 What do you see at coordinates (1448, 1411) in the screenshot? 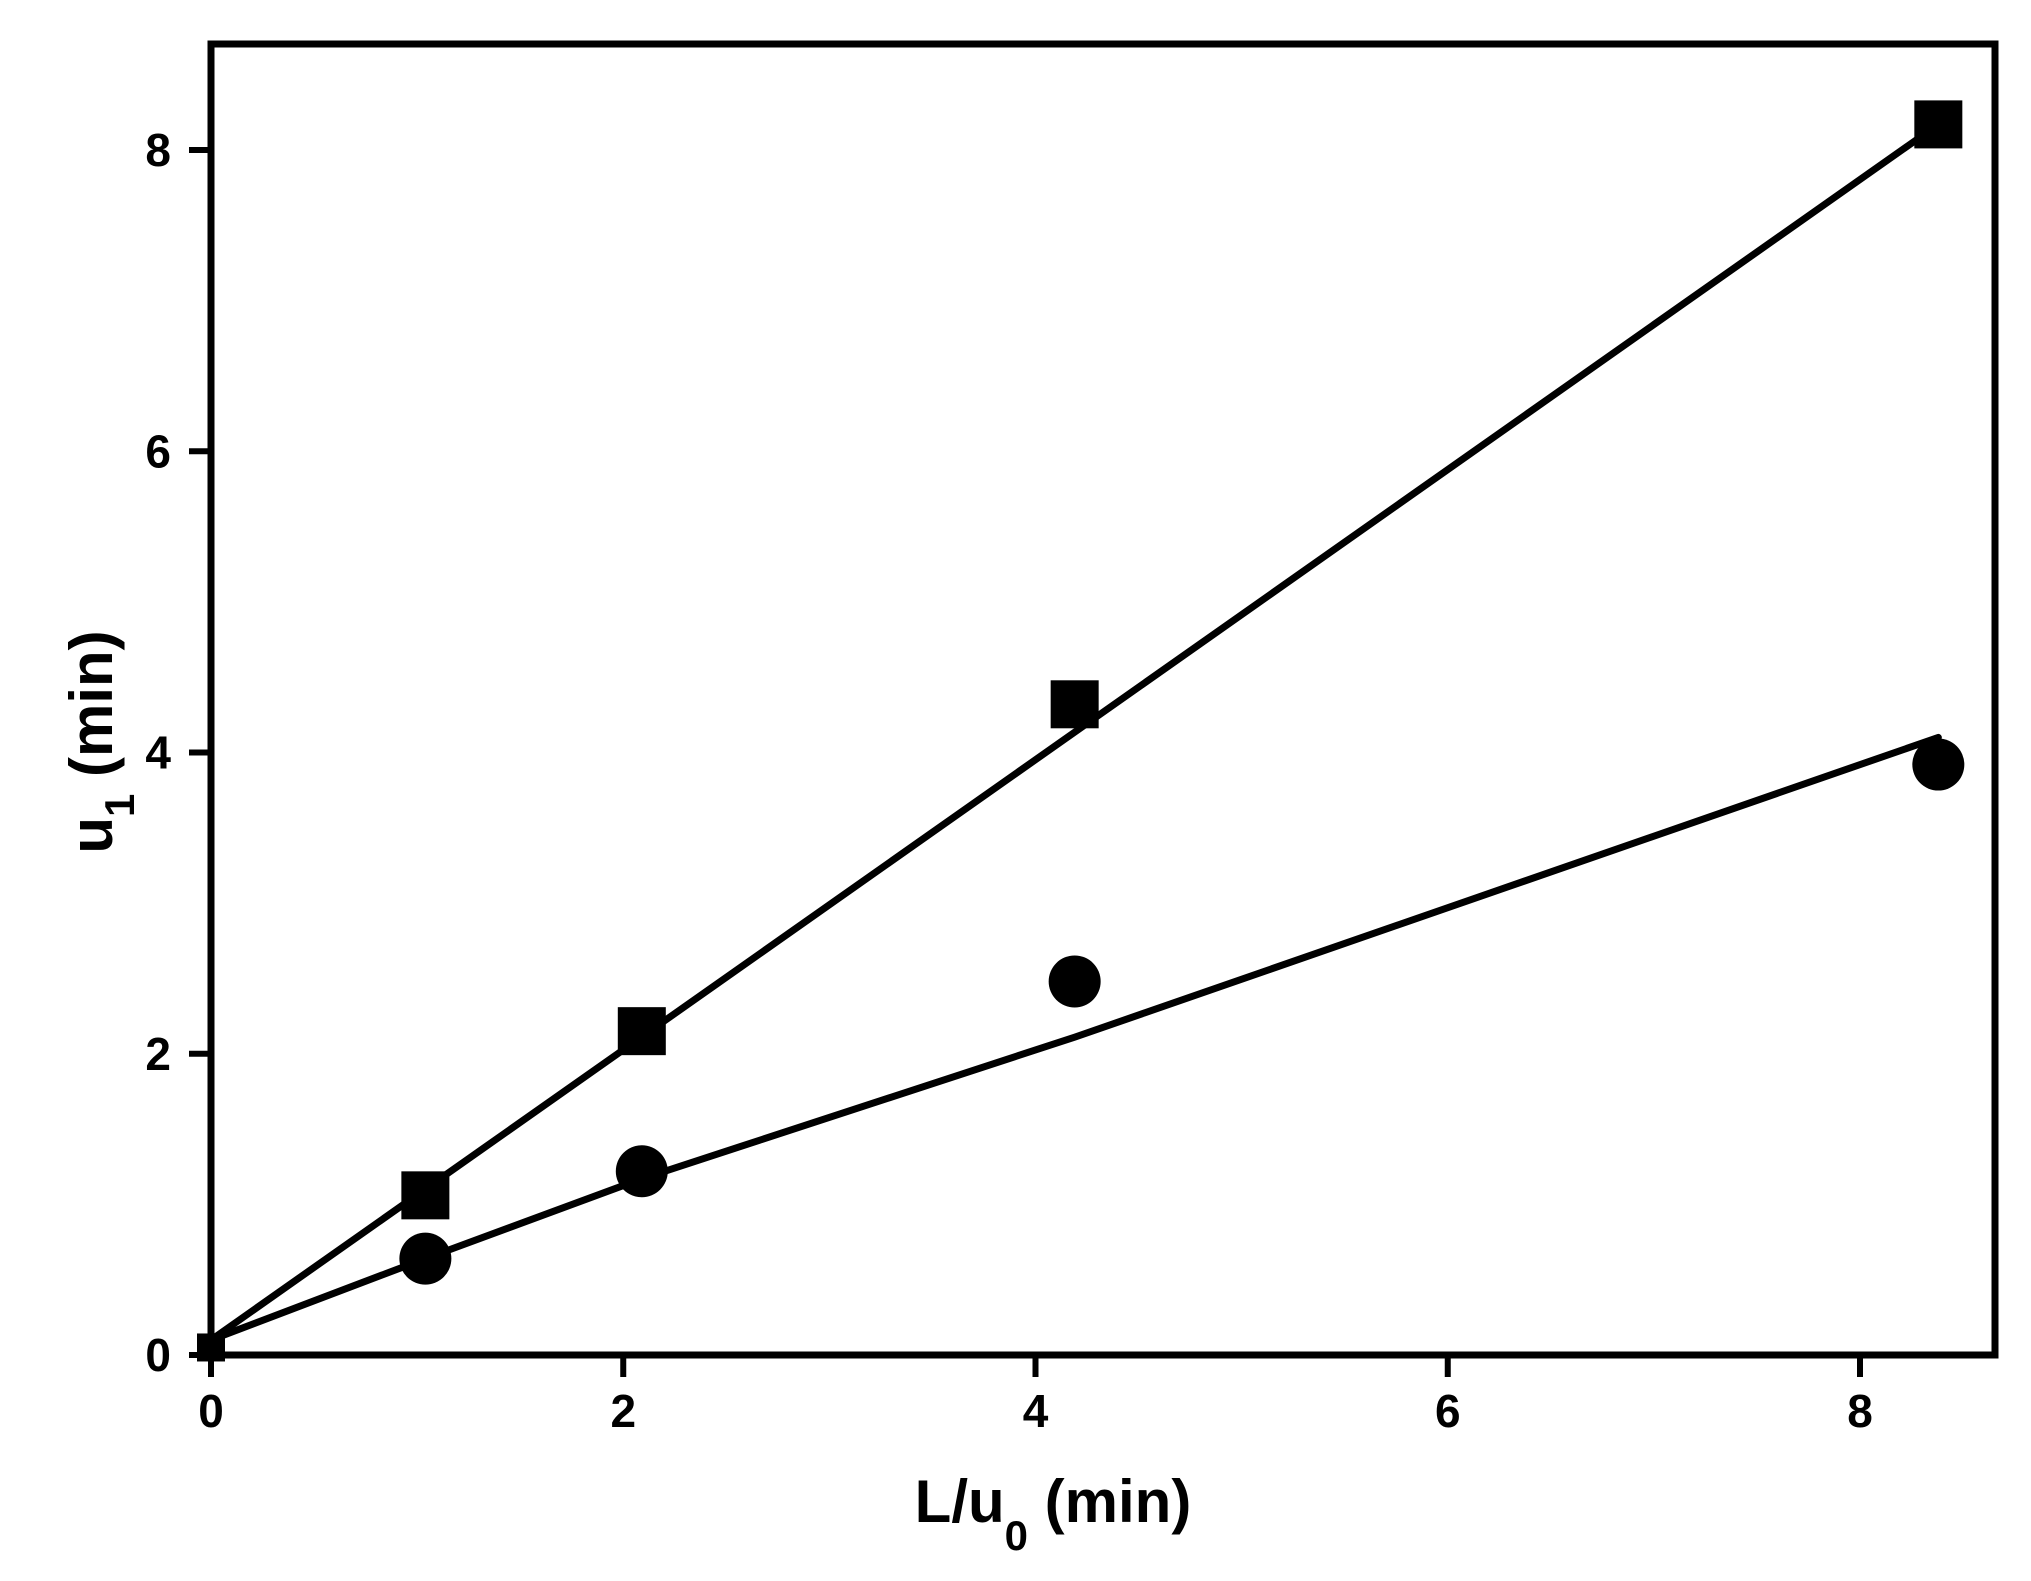
I see `x-tick-label: 6` at bounding box center [1448, 1411].